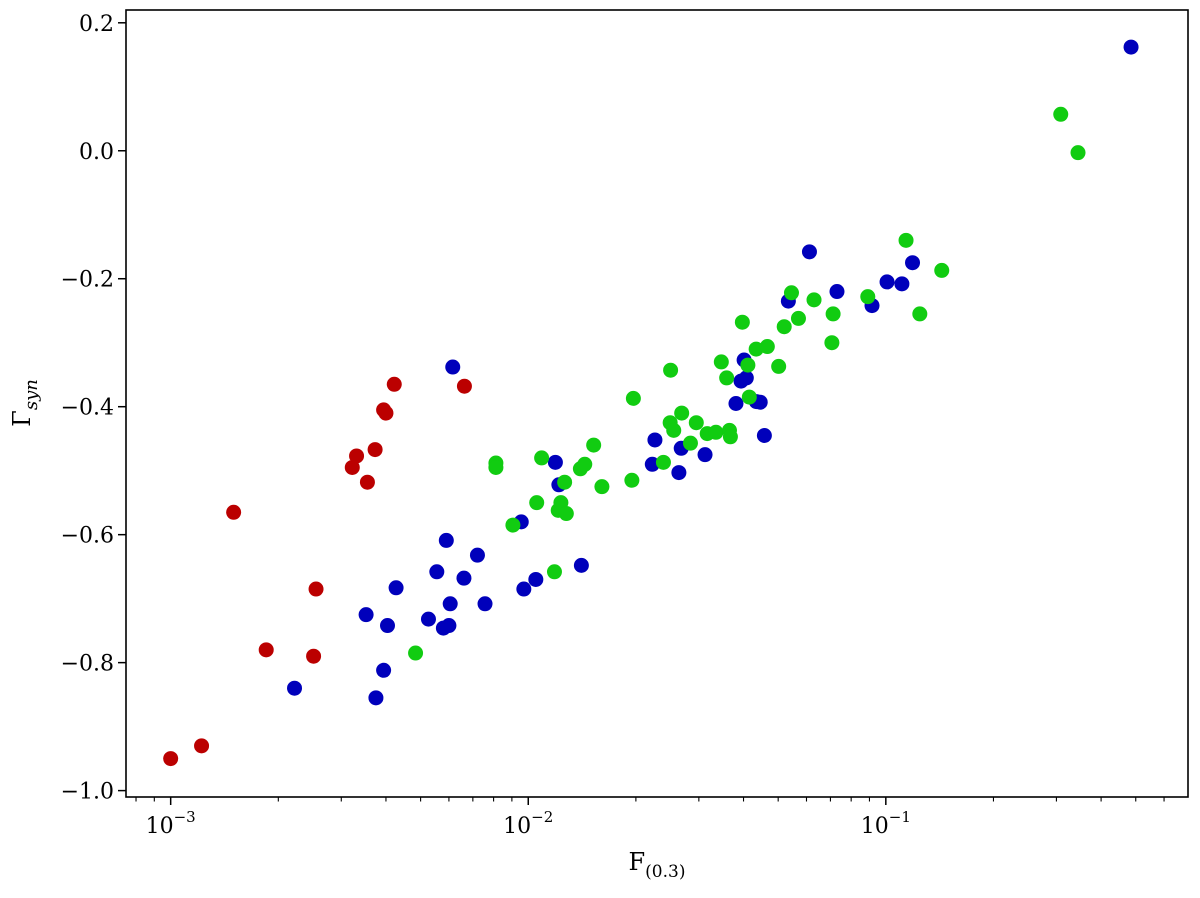 The image size is (1200, 898). Describe the element at coordinates (87, 664) in the screenshot. I see `y-tick-label: −0.8` at that location.